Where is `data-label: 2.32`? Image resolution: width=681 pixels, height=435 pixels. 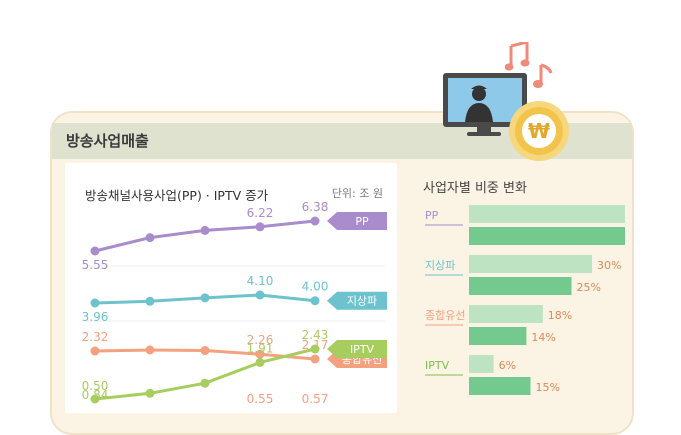
data-label: 2.32 is located at coordinates (95, 337).